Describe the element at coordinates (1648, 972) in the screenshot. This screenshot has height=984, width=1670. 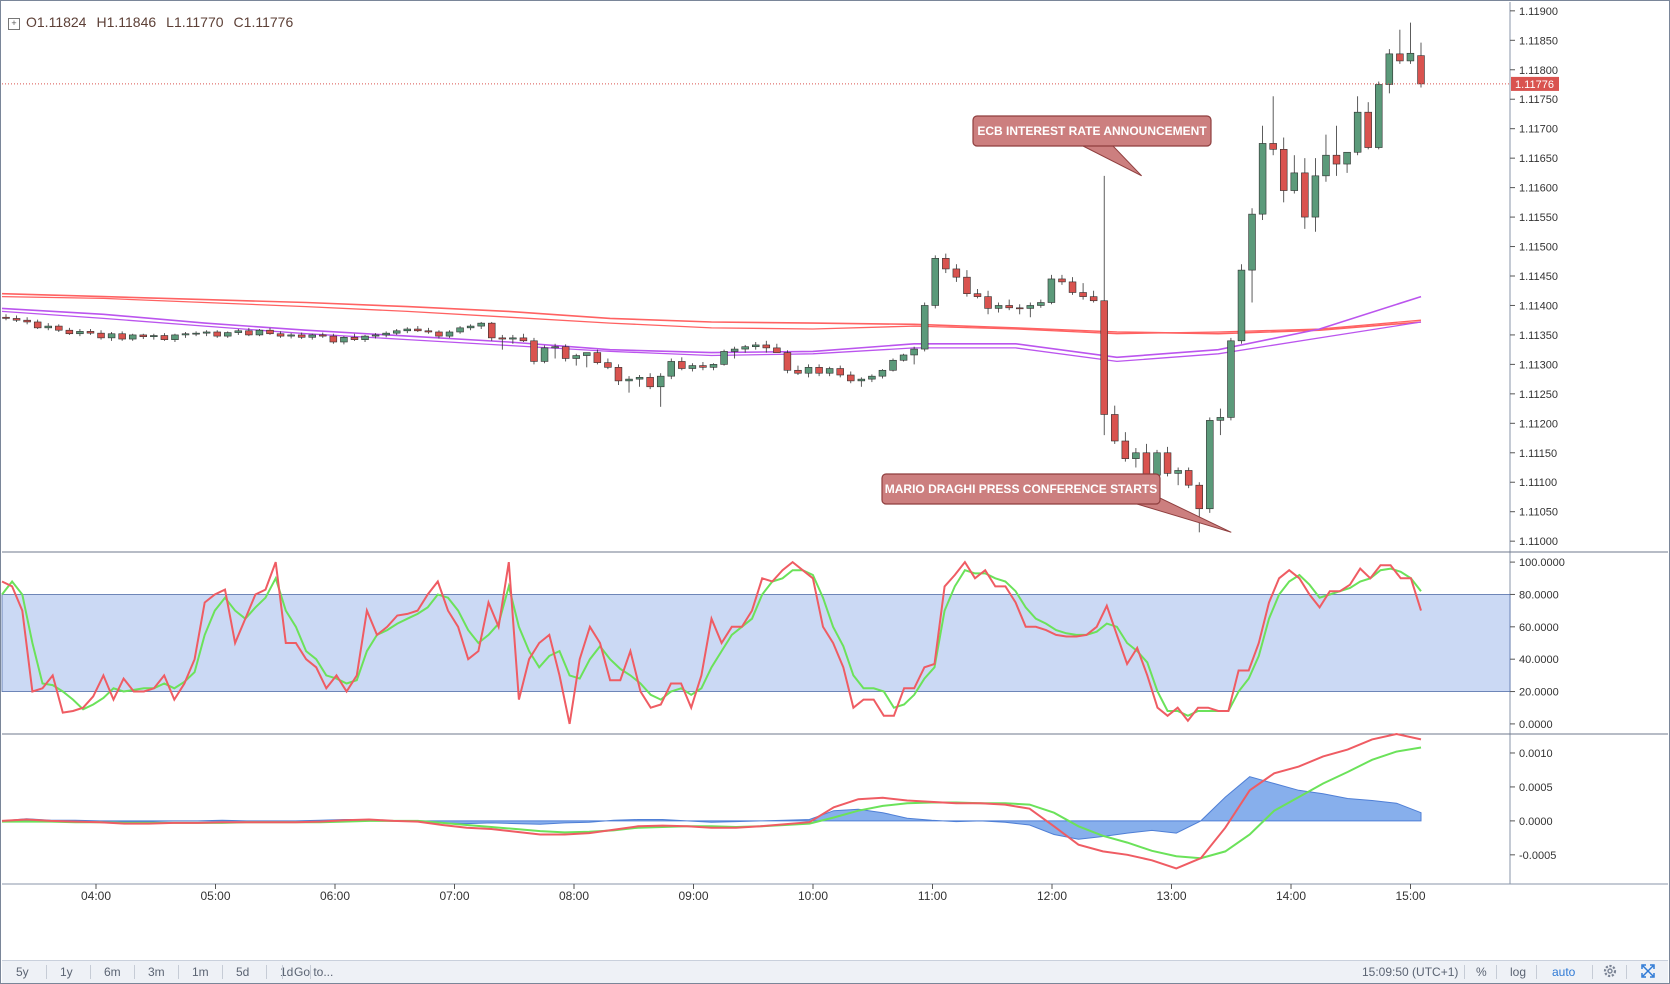
I see `expand-icon` at that location.